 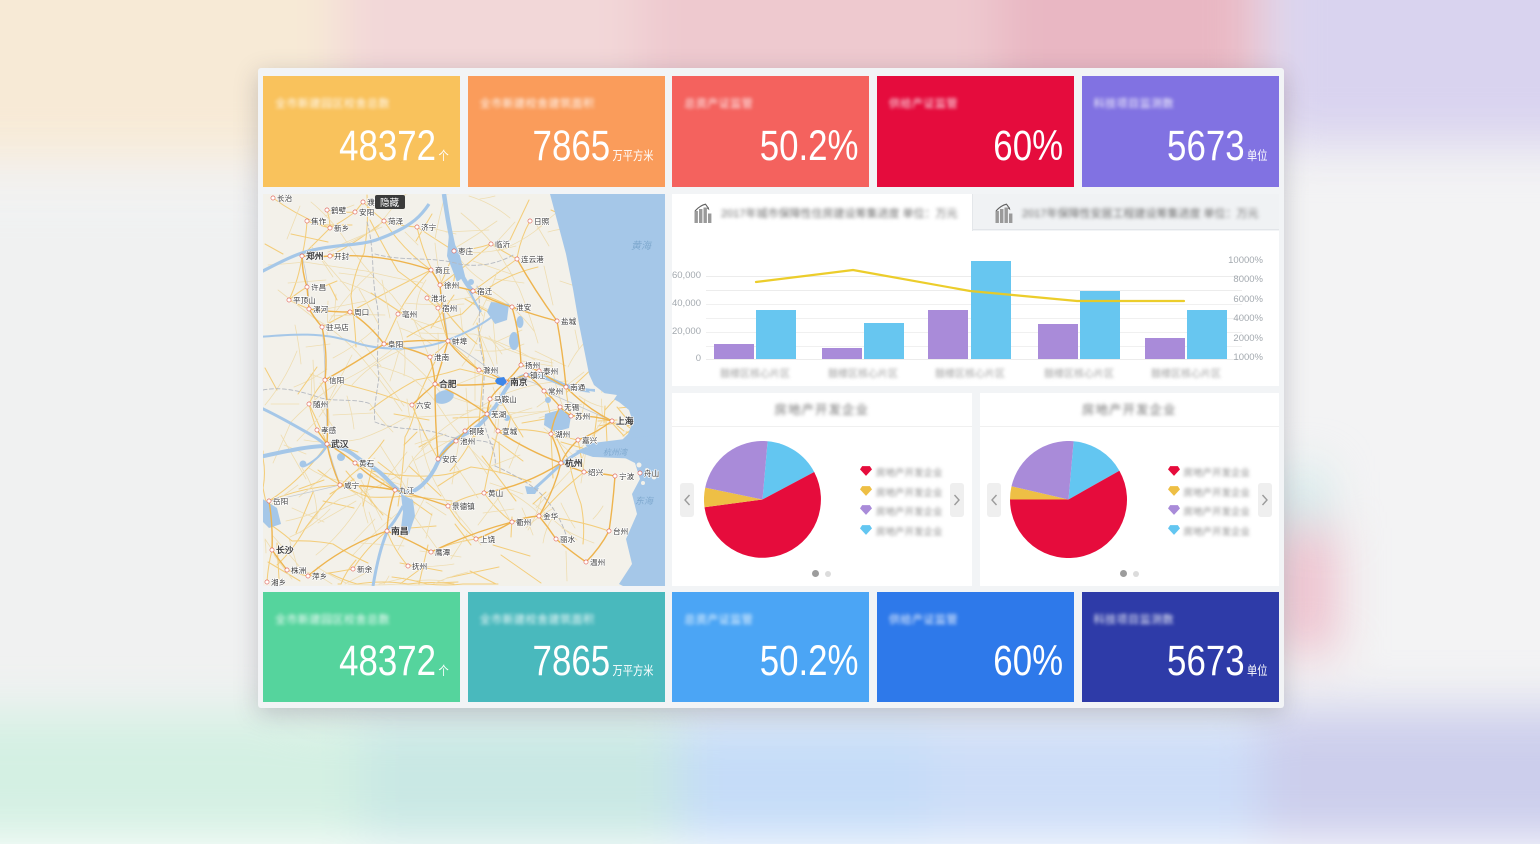 I want to click on svg-text: 萍乡, so click(x=319, y=576).